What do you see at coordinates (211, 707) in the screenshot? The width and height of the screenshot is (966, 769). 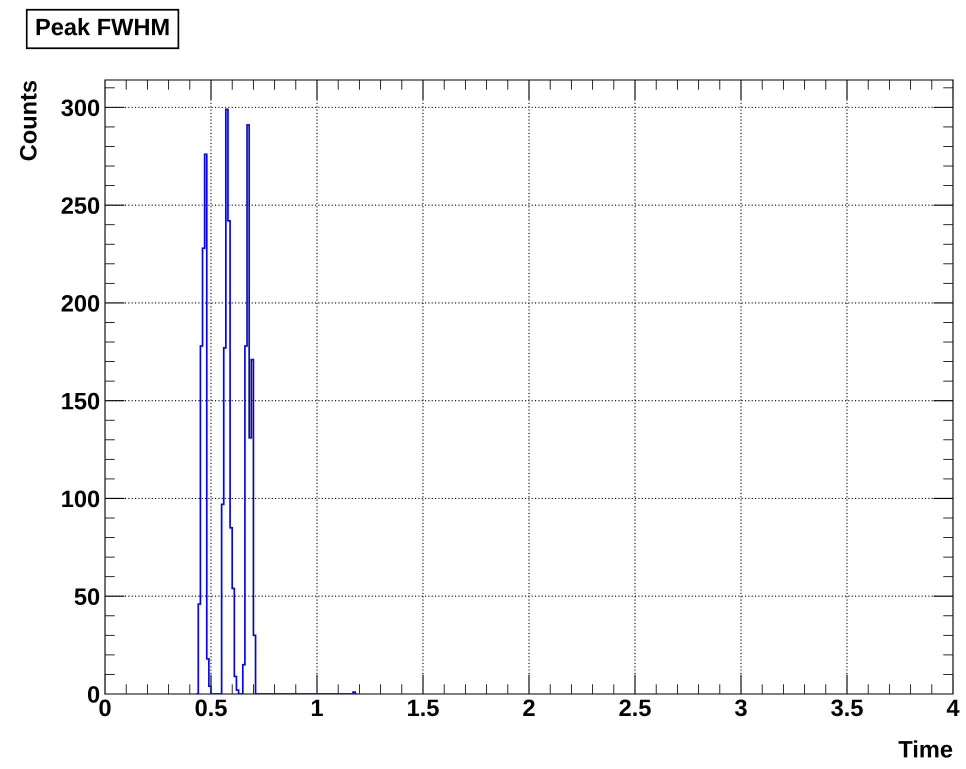 I see `x-tick-label: 0.5` at bounding box center [211, 707].